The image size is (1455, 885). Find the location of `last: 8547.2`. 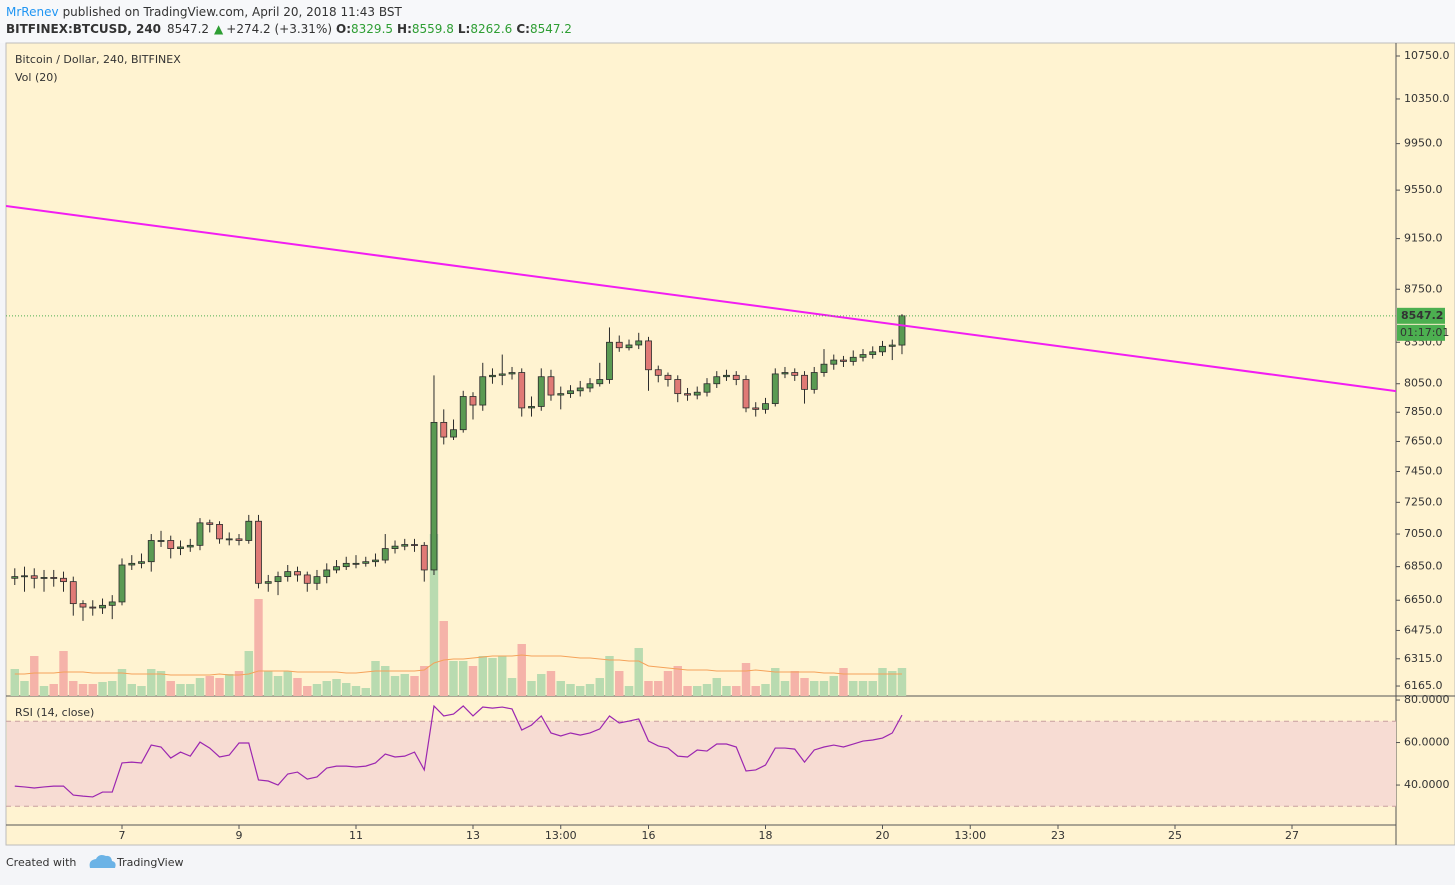

last: 8547.2 is located at coordinates (188, 29).